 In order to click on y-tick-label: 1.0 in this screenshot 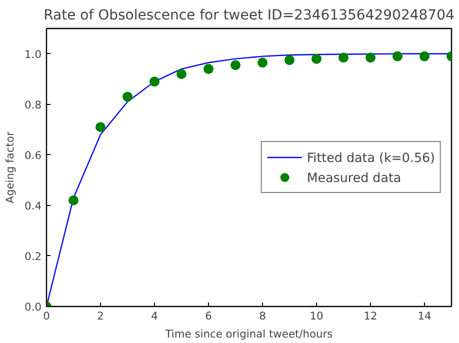, I will do `click(33, 54)`.